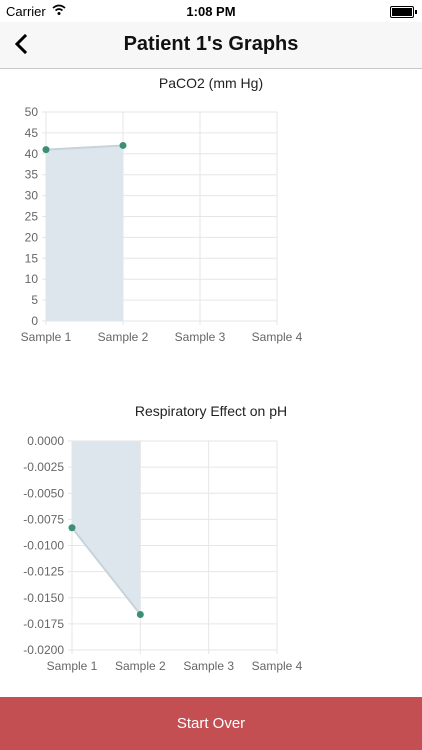 This screenshot has width=422, height=750. I want to click on y-tick-label: 10, so click(32, 279).